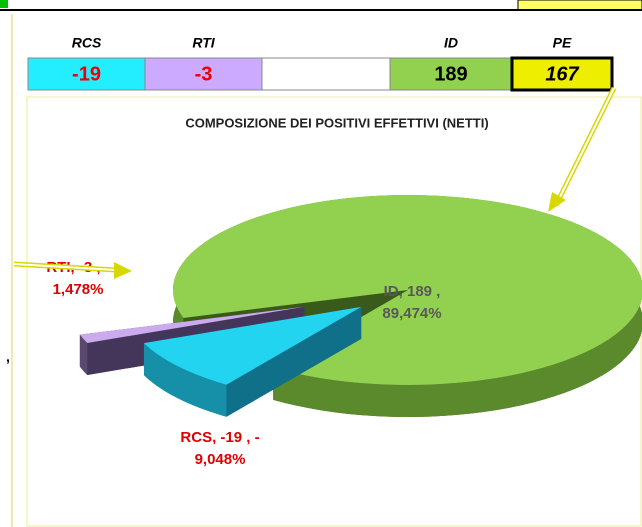  What do you see at coordinates (412, 291) in the screenshot?
I see `data-label: ID, 189 ,` at bounding box center [412, 291].